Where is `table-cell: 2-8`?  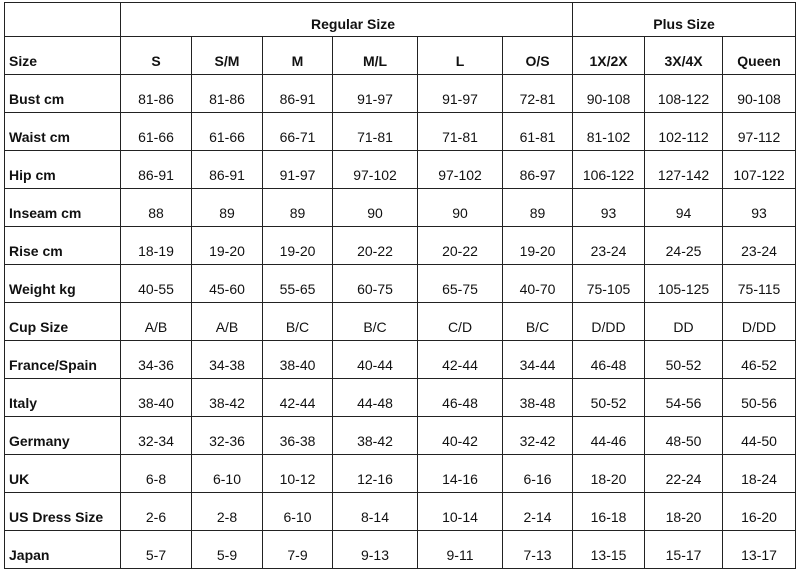 table-cell: 2-8 is located at coordinates (227, 511).